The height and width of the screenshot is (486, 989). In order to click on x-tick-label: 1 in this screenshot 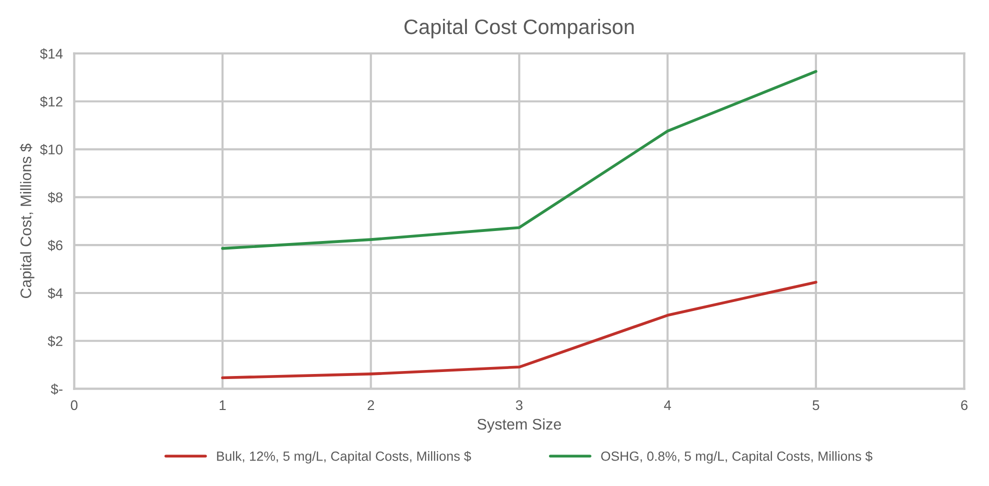, I will do `click(223, 405)`.